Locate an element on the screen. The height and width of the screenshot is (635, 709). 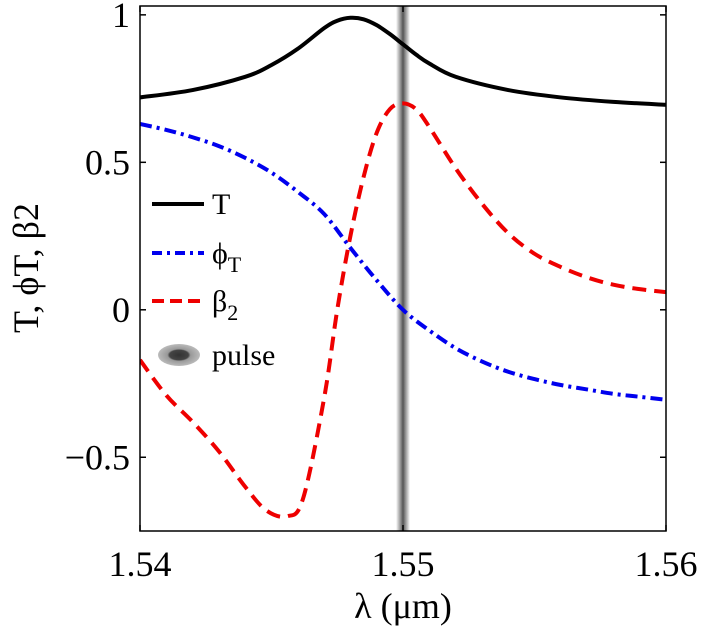
y-tick-label: 1 is located at coordinates (121, 17).